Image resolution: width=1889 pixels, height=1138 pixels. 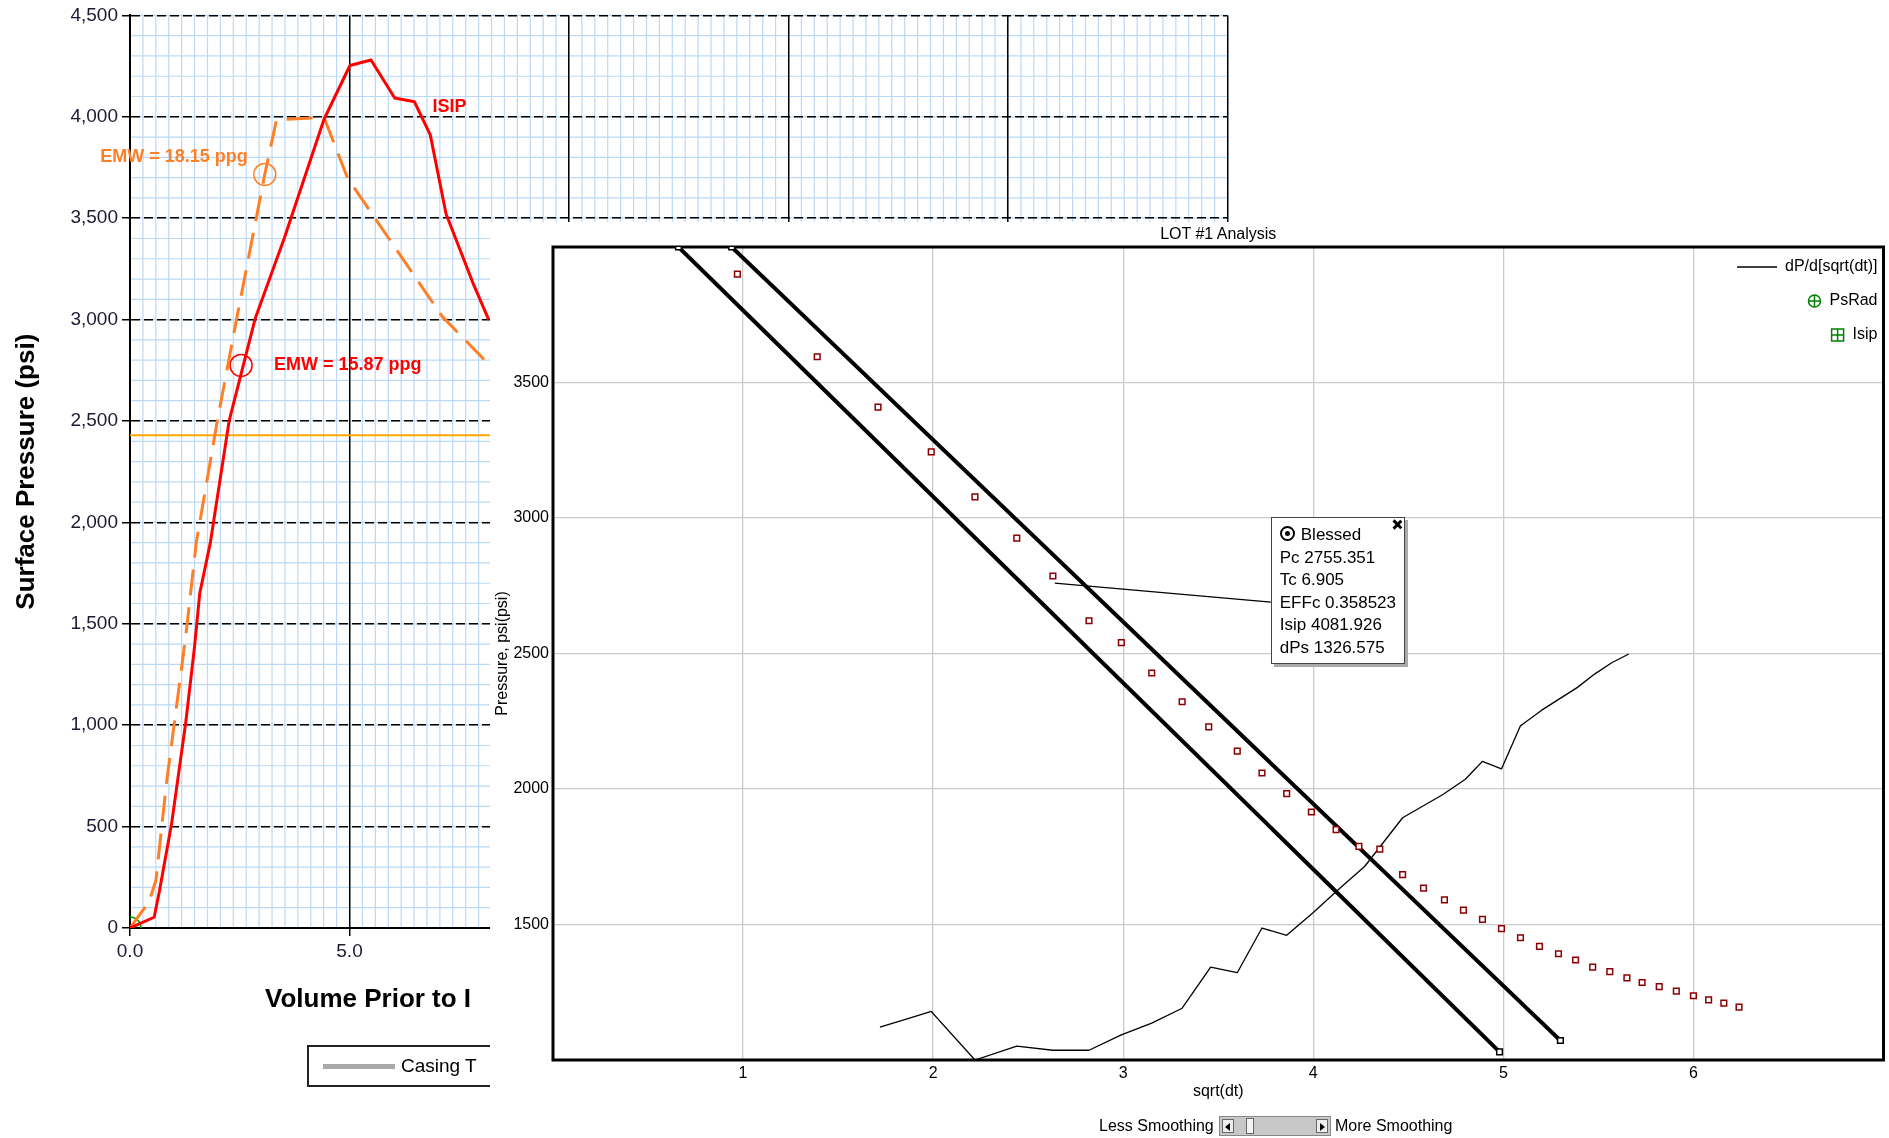 I want to click on y-axis-title: Pressure, psi(psi), so click(x=502, y=653).